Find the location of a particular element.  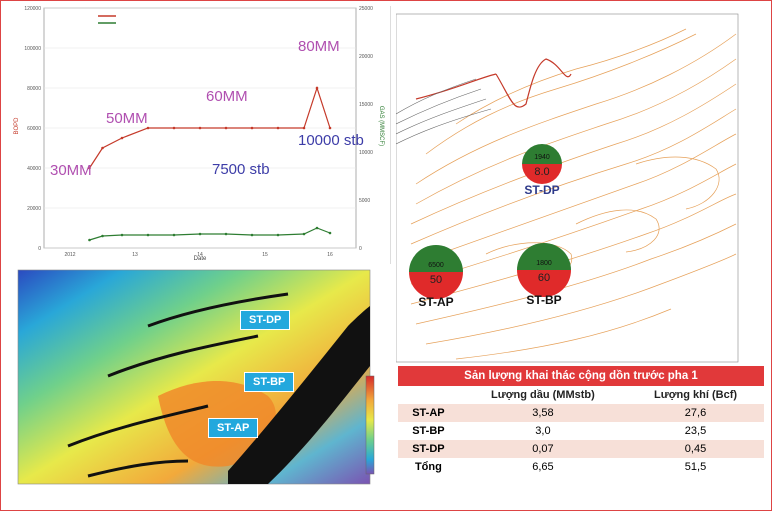

annotation-7500-stb: 7500 stb is located at coordinates (241, 169).